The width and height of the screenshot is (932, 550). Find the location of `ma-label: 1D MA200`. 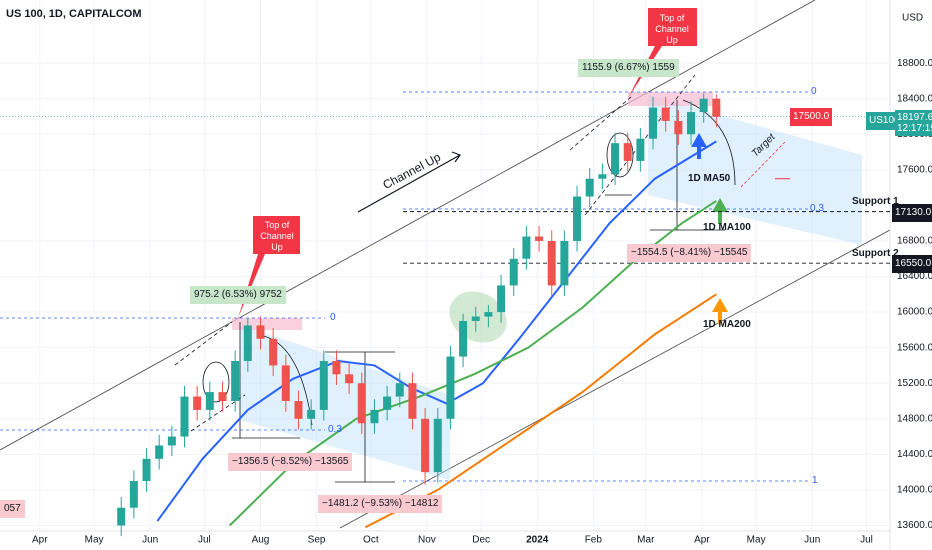

ma-label: 1D MA200 is located at coordinates (727, 324).